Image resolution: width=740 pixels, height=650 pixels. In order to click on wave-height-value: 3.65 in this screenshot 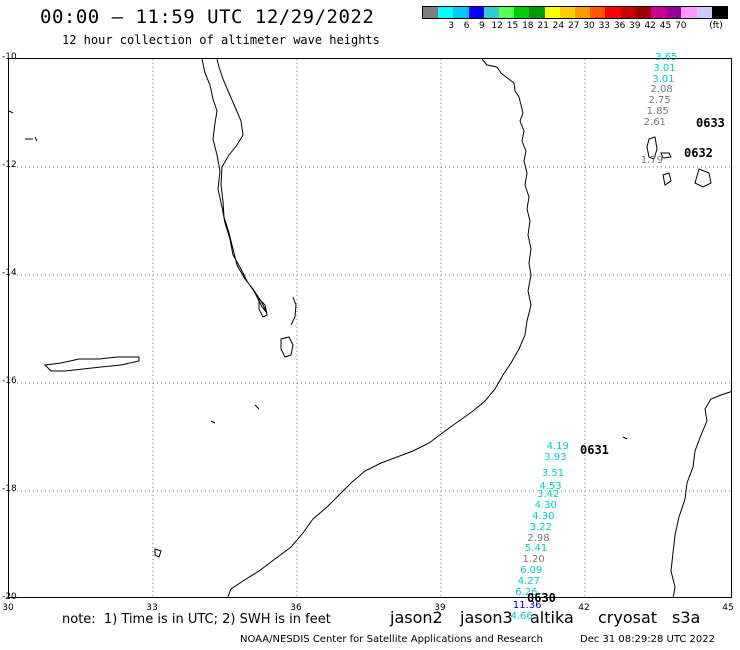, I will do `click(666, 57)`.